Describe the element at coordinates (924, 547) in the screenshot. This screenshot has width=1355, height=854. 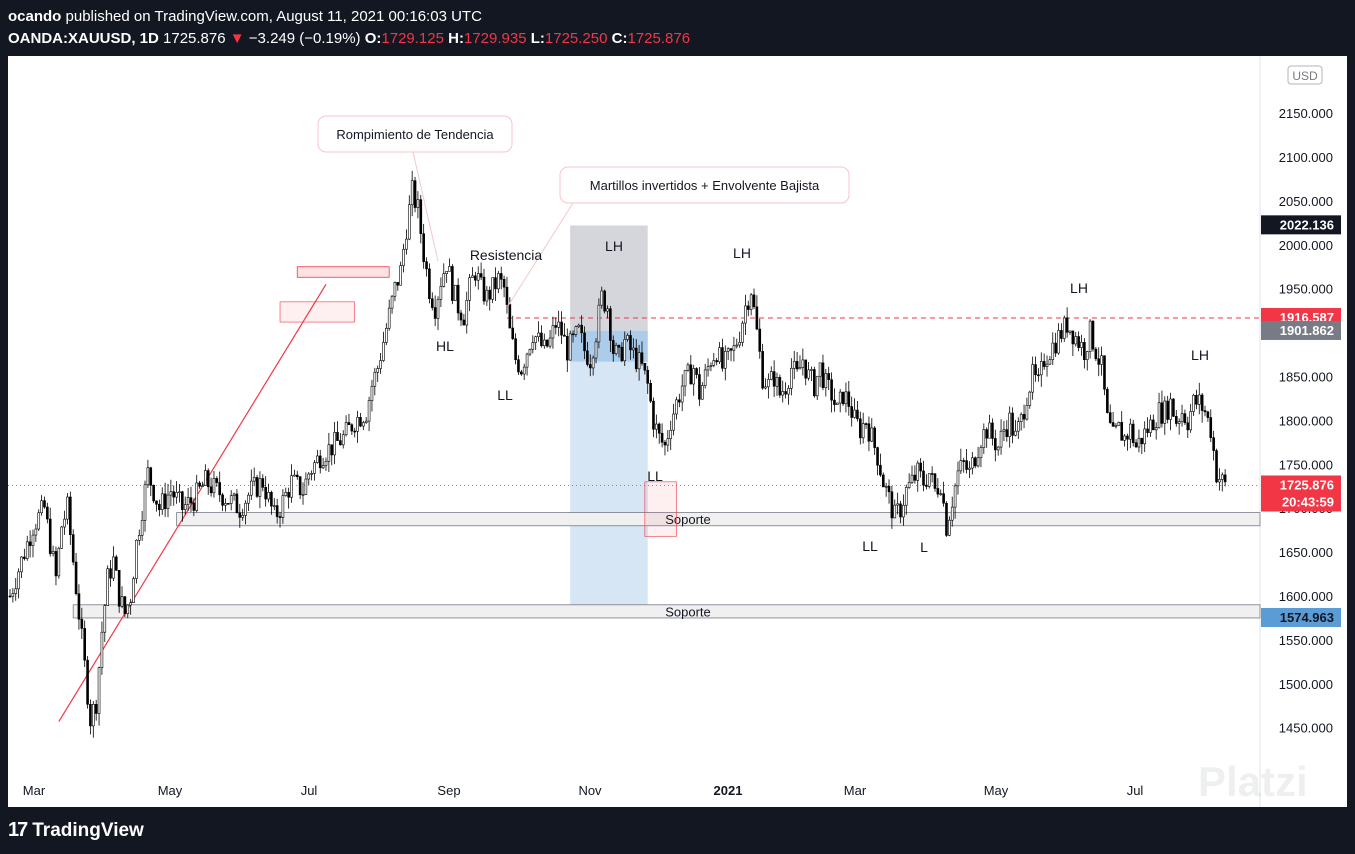
I see `pattern-label: L` at that location.